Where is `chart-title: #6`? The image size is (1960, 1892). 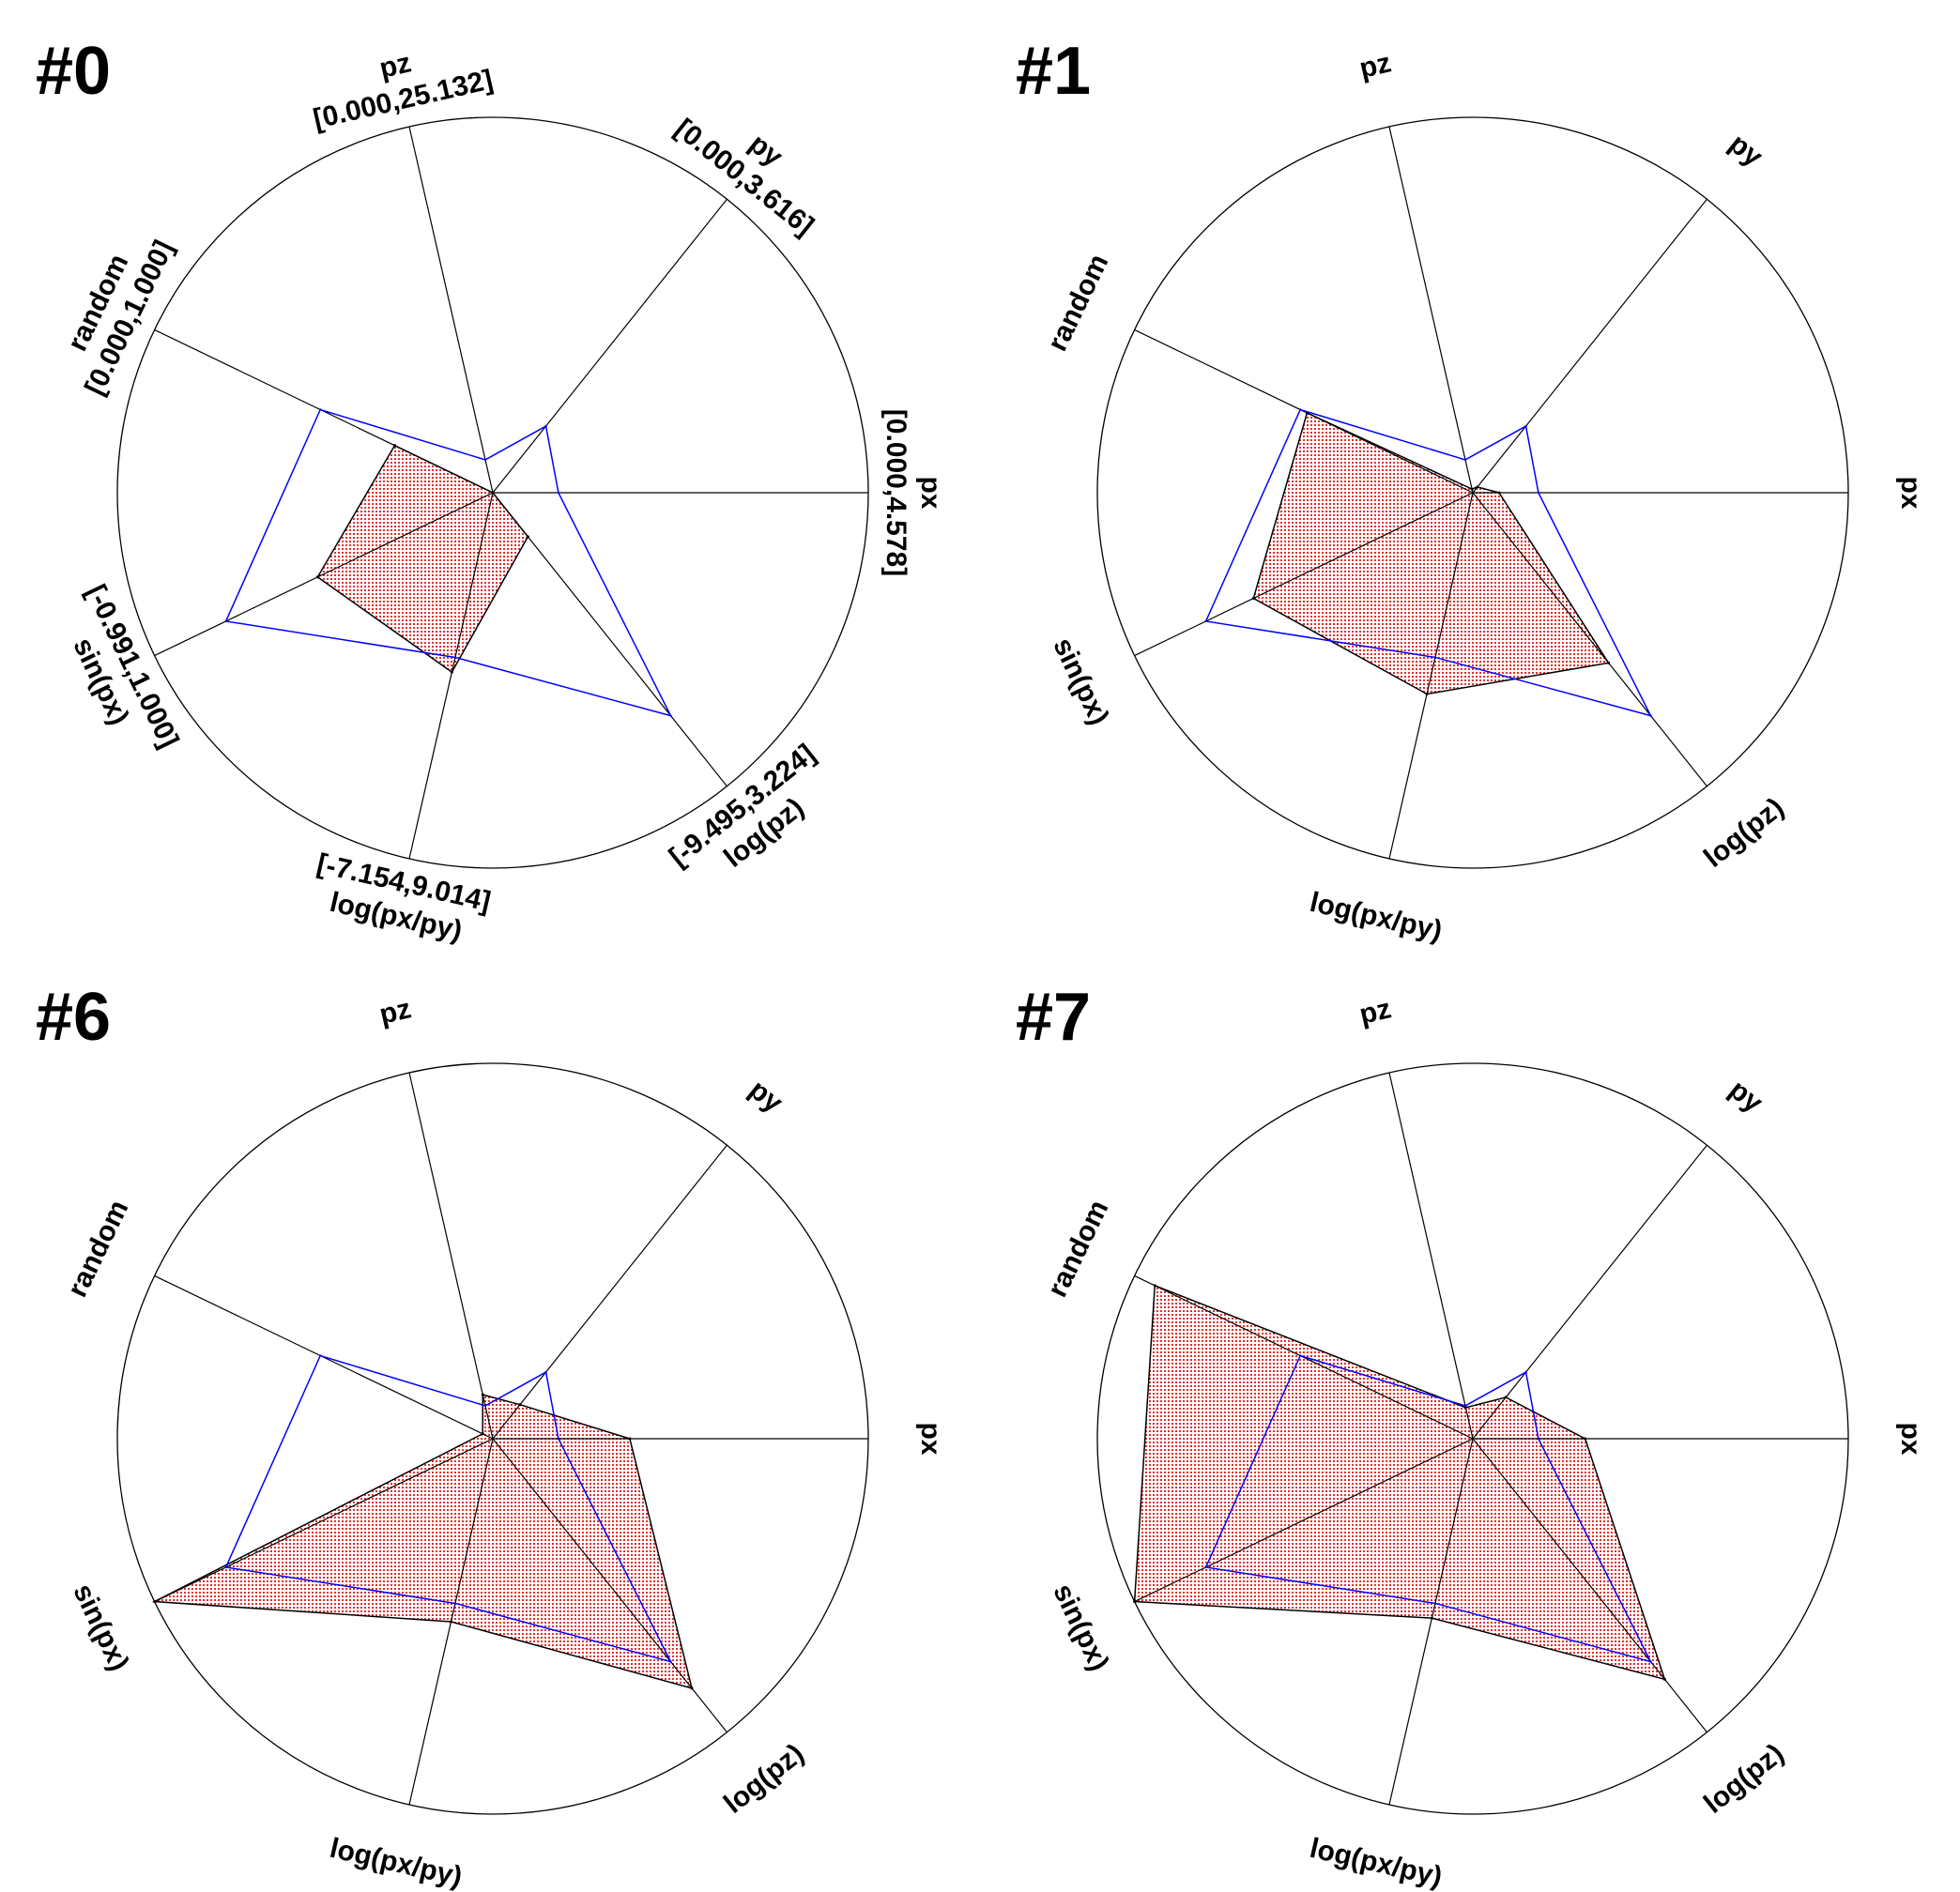 chart-title: #6 is located at coordinates (73, 1018).